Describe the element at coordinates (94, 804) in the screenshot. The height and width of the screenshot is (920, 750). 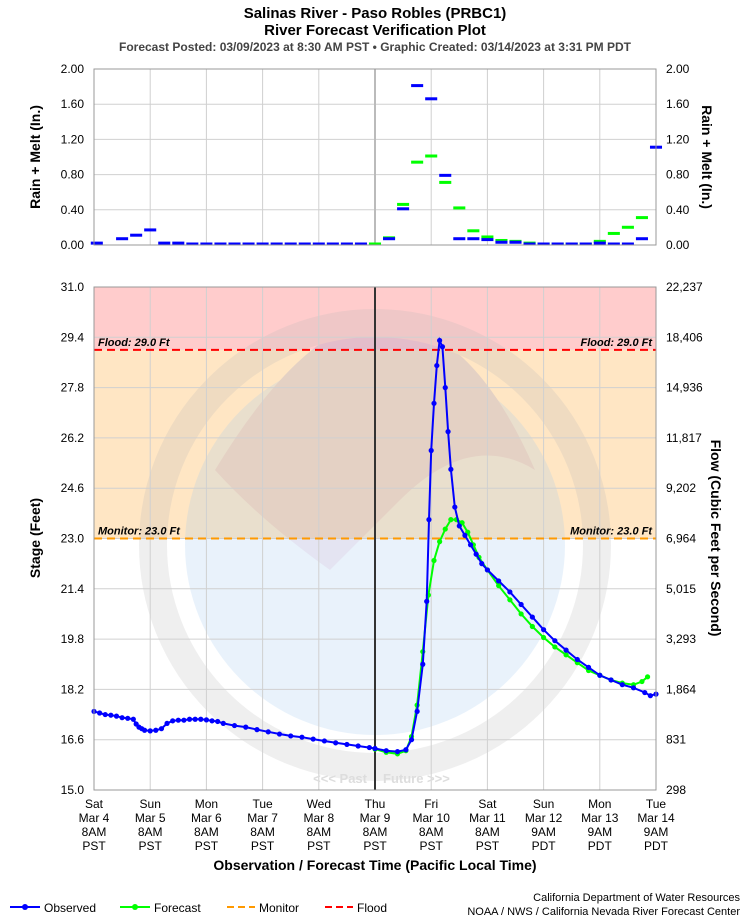
I see `x-tick-line: Sat` at that location.